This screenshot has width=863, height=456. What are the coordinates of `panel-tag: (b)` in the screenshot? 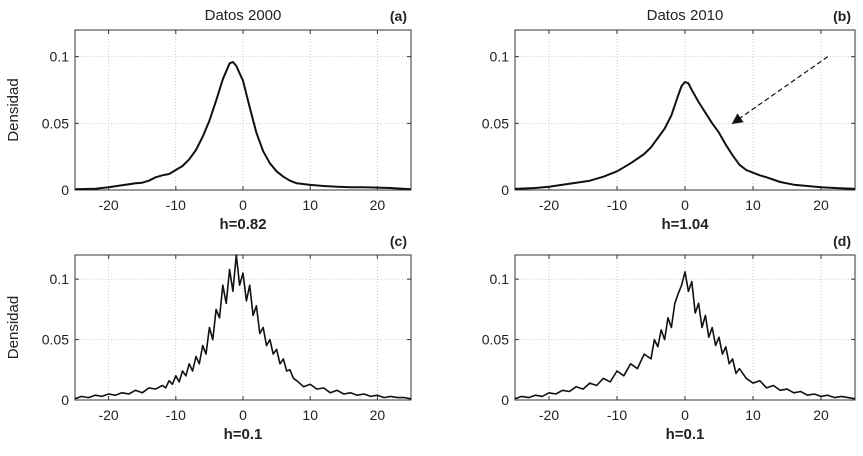 It's located at (842, 16).